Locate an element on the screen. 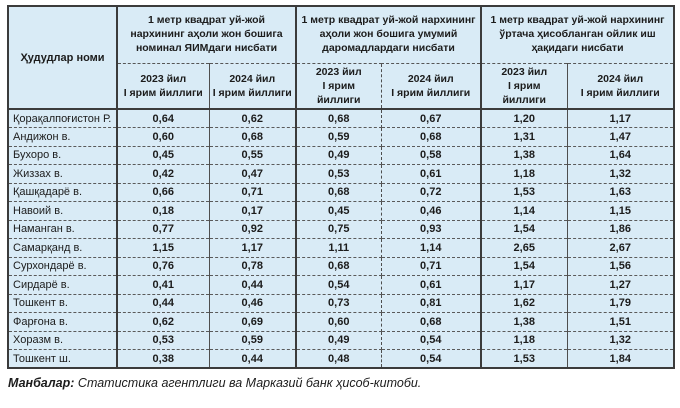 The image size is (680, 408). region-name-cell: Наманган в. is located at coordinates (63, 230).